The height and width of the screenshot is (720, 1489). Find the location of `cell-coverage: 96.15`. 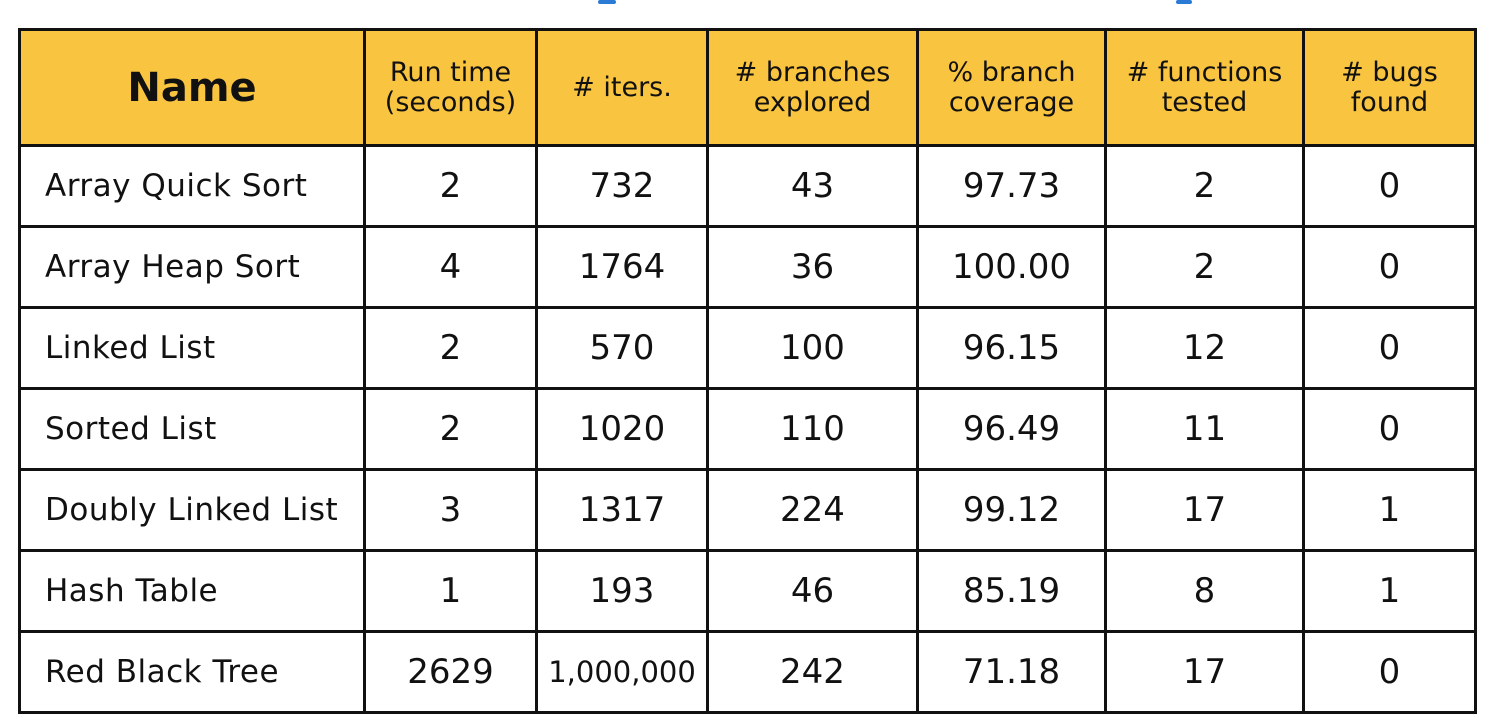

cell-coverage: 96.15 is located at coordinates (1011, 348).